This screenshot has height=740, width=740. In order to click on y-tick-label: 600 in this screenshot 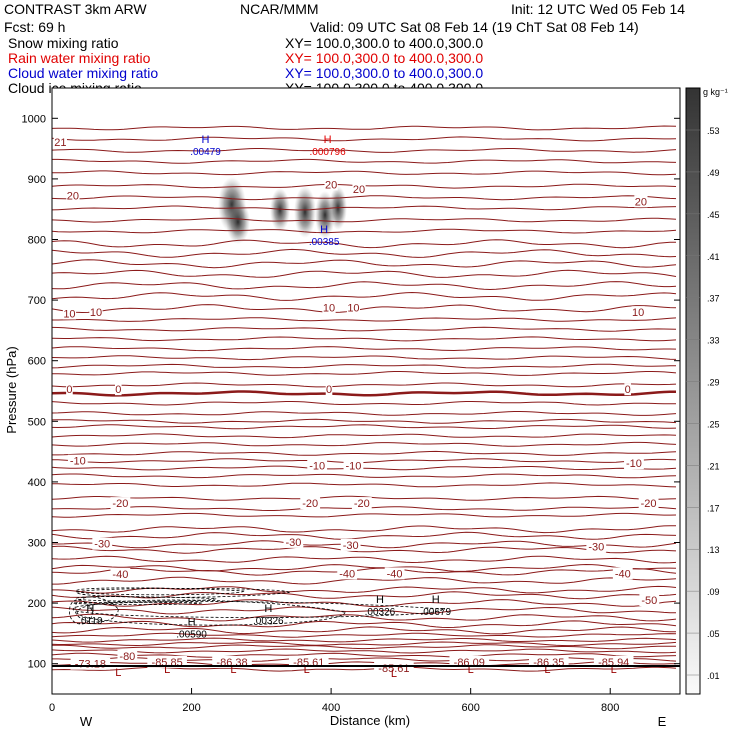, I will do `click(37, 362)`.